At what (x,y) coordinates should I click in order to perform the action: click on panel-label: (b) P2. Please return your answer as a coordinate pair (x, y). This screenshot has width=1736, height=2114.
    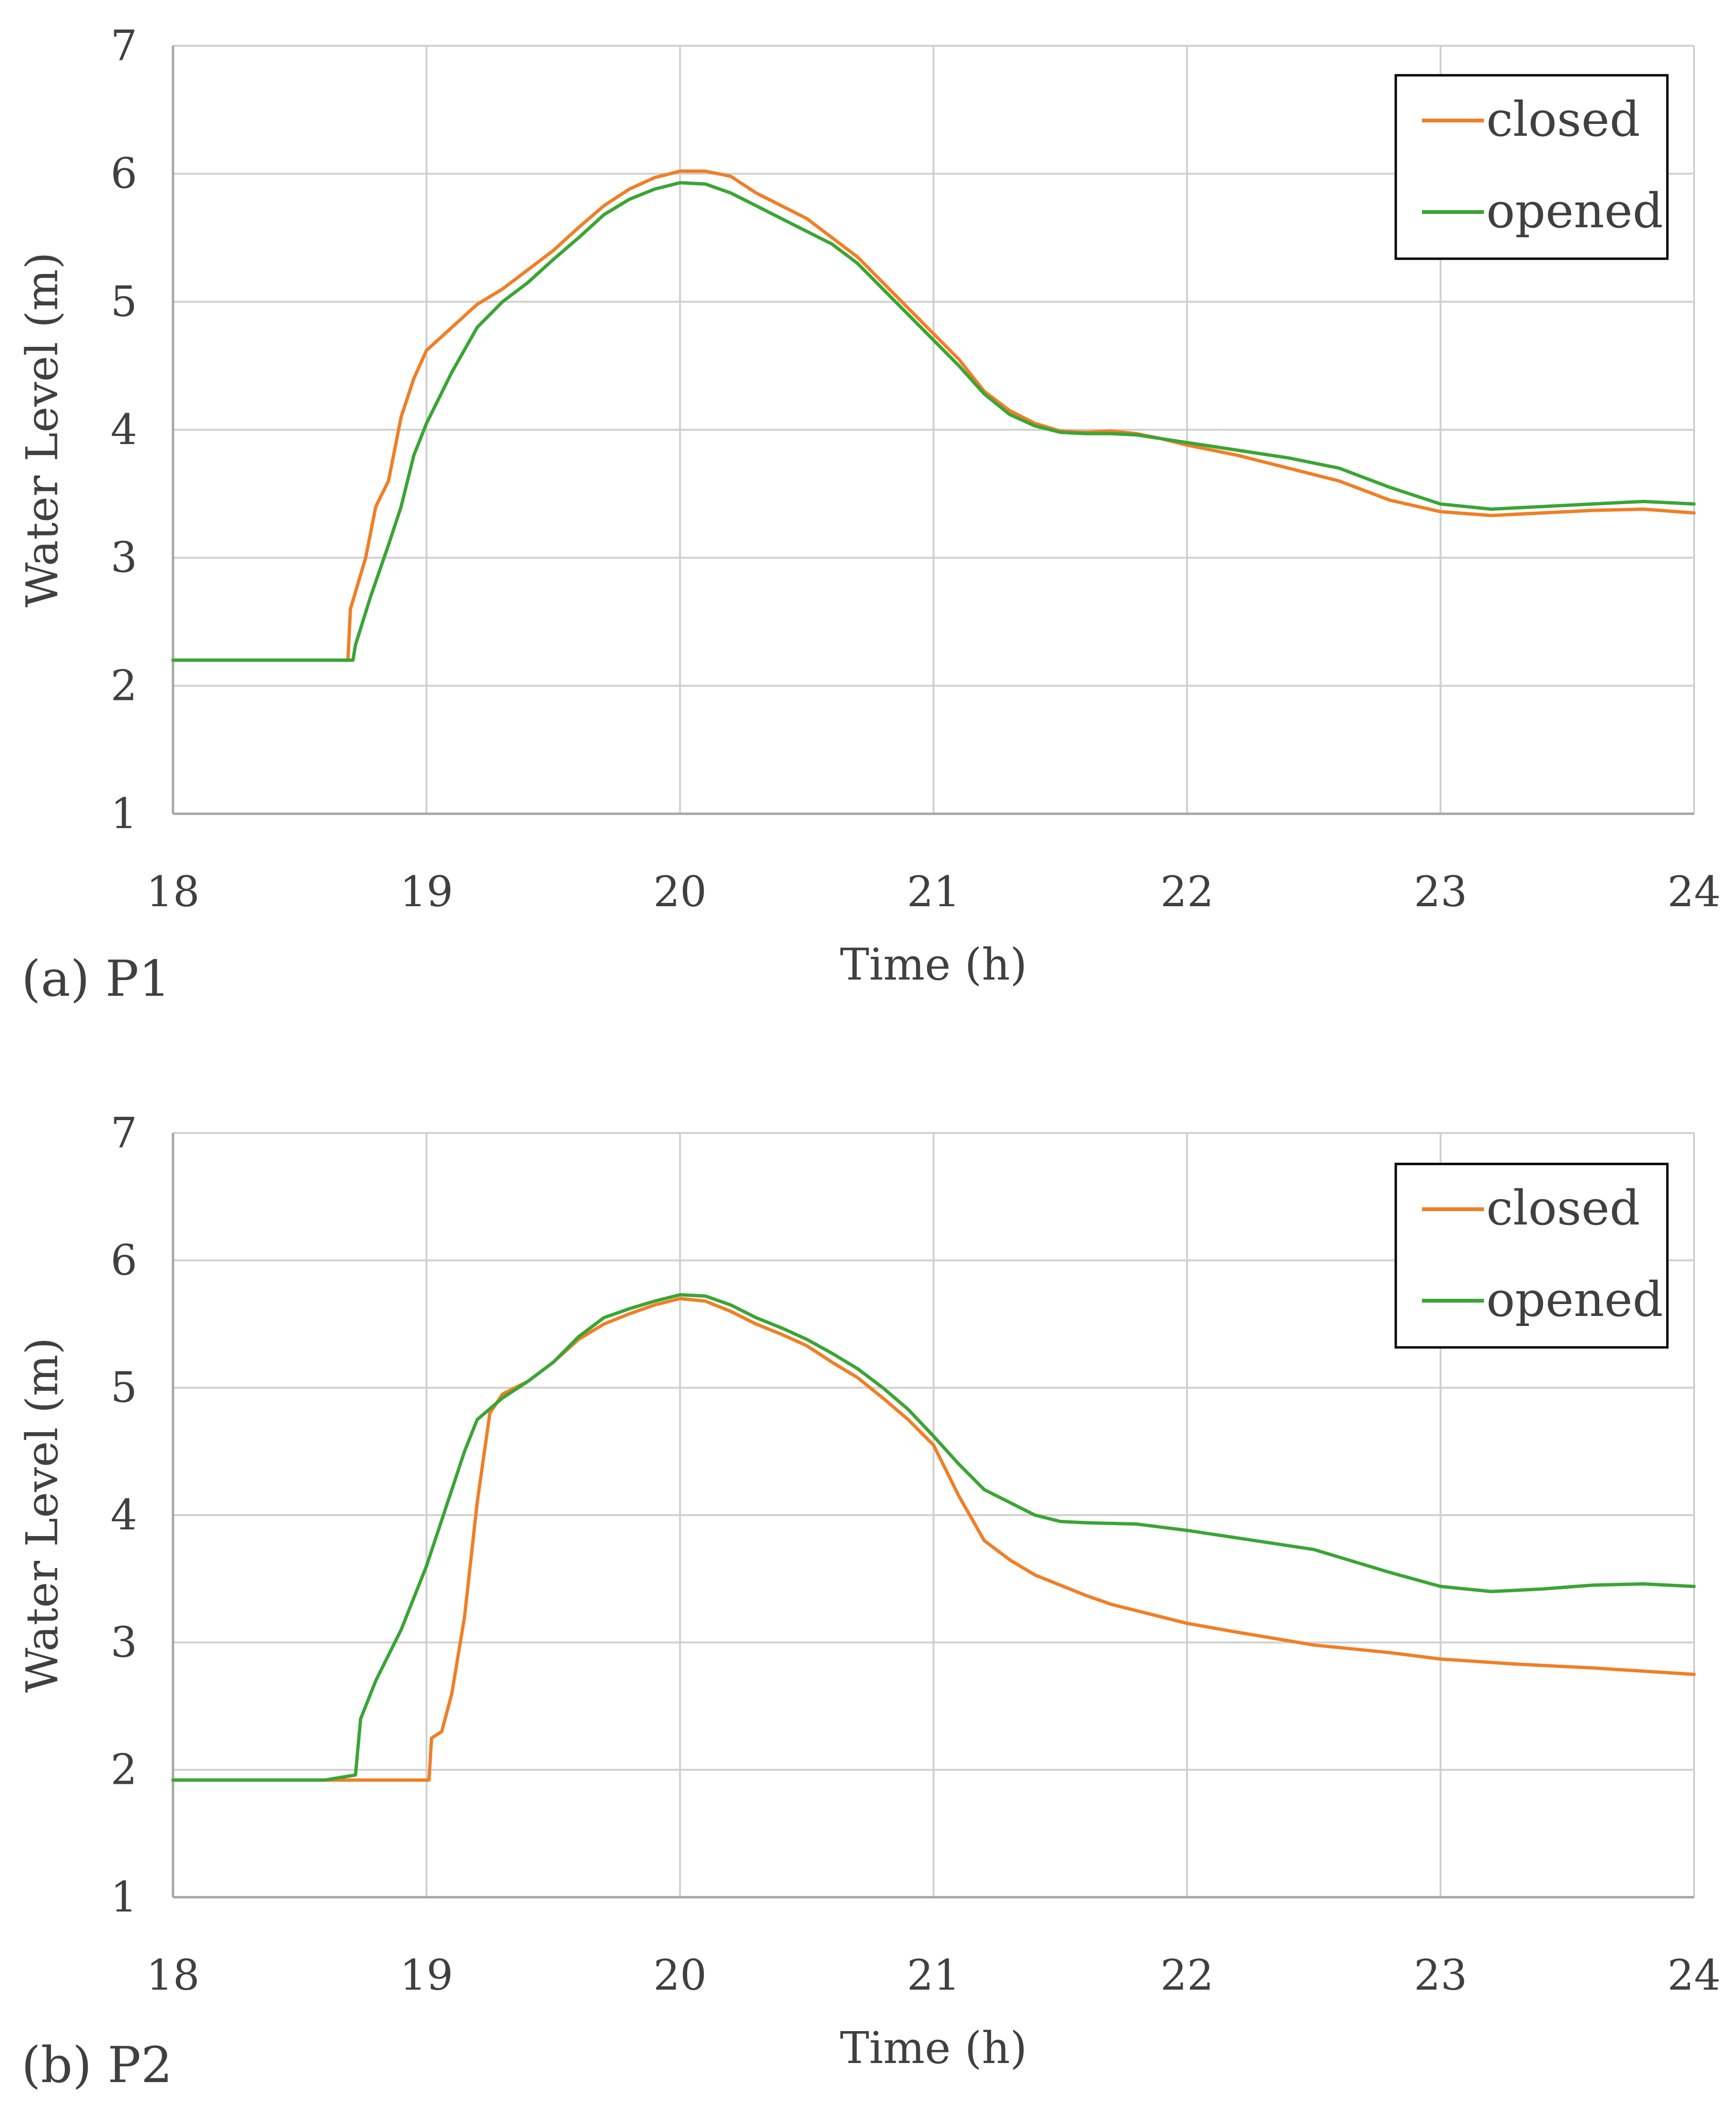
    Looking at the image, I should click on (97, 2065).